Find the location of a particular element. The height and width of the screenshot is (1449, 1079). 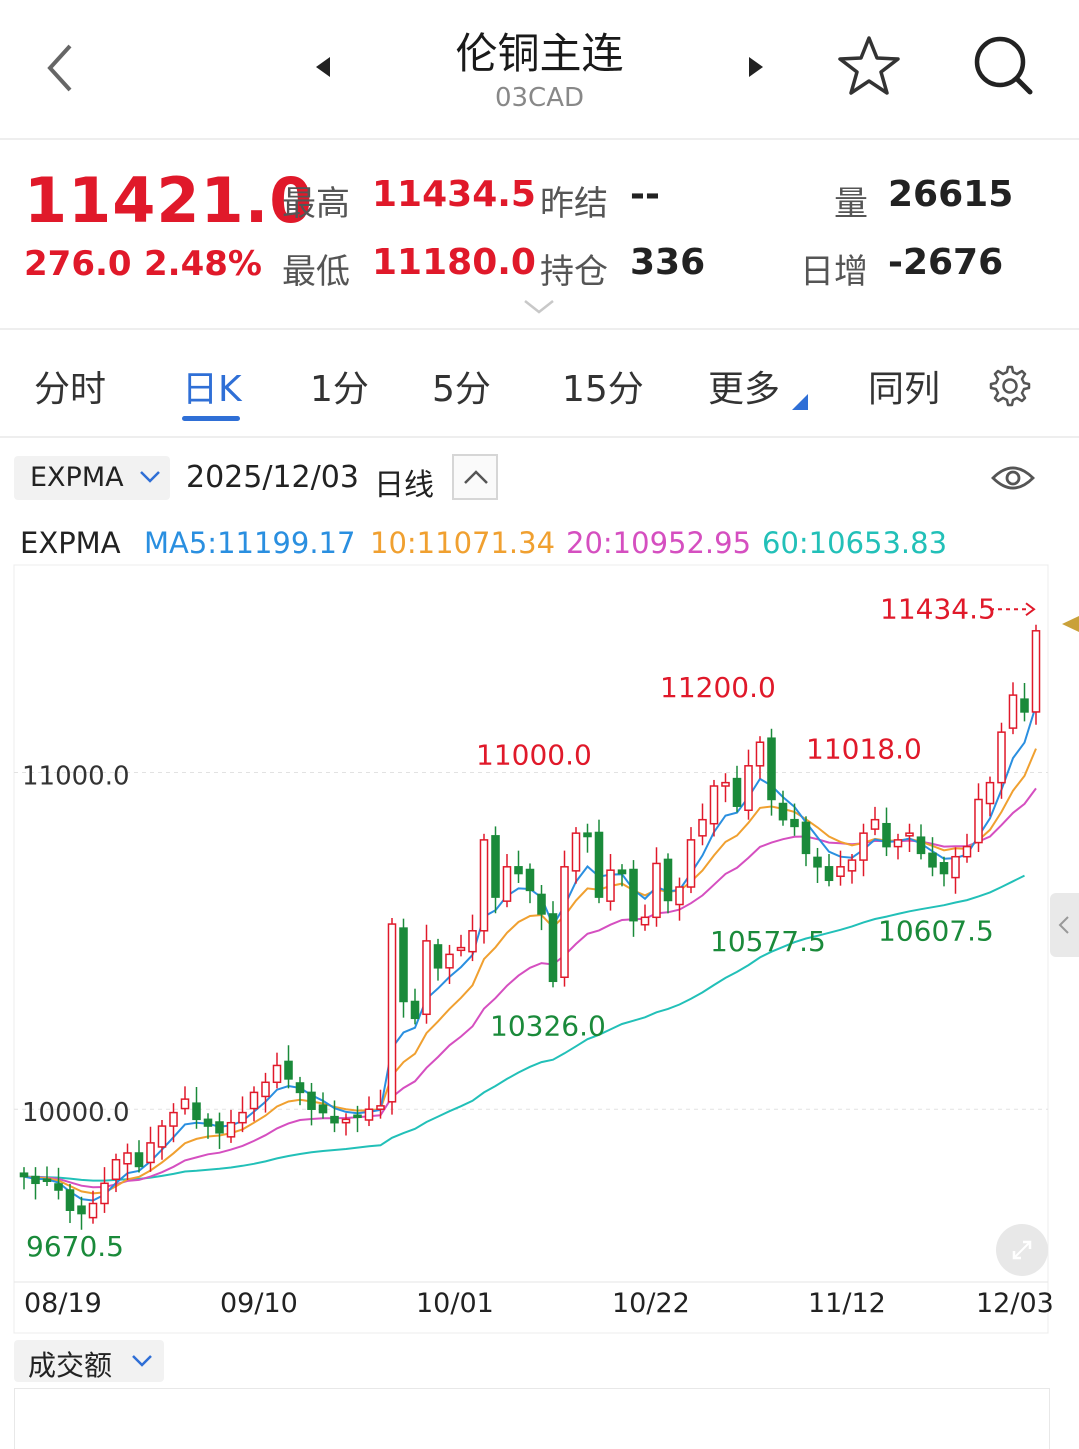

x-tick-label: 11/12 is located at coordinates (847, 1303).